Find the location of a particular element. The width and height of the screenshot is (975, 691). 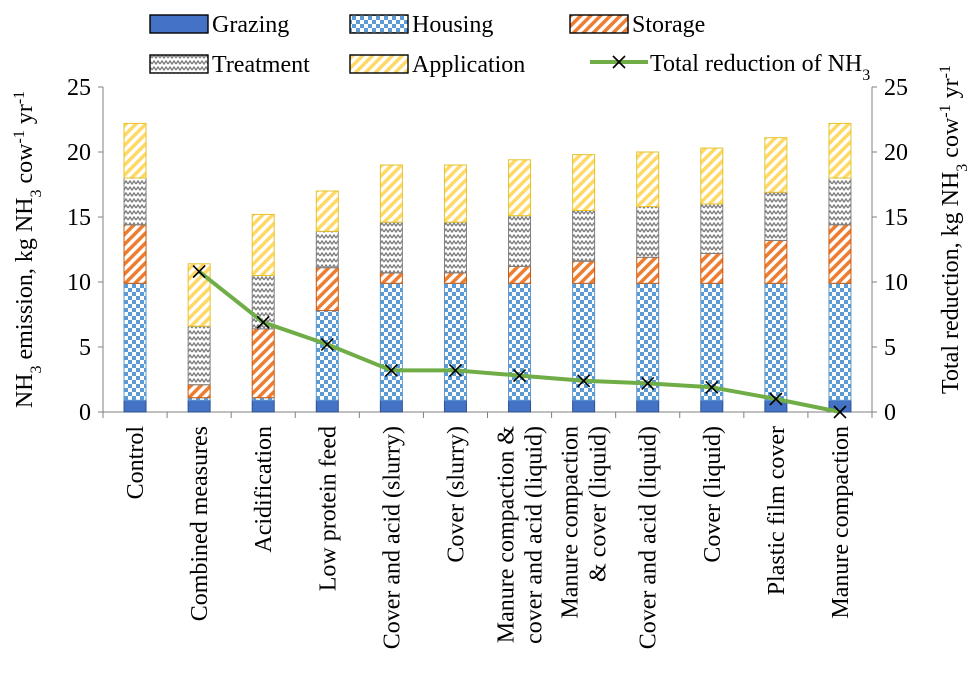

y-right-tick-label: 20 is located at coordinates (896, 153).